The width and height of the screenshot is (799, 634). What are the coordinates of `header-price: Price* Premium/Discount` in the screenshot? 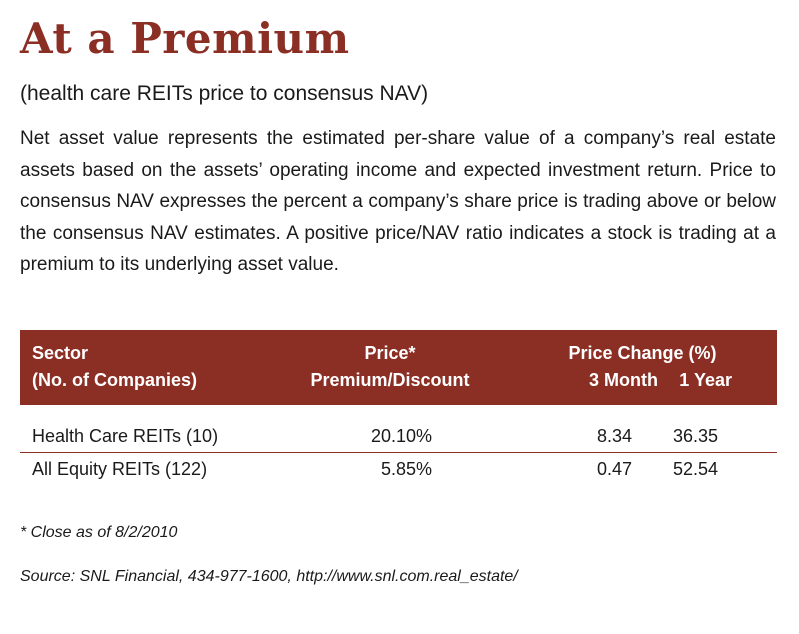 It's located at (390, 367).